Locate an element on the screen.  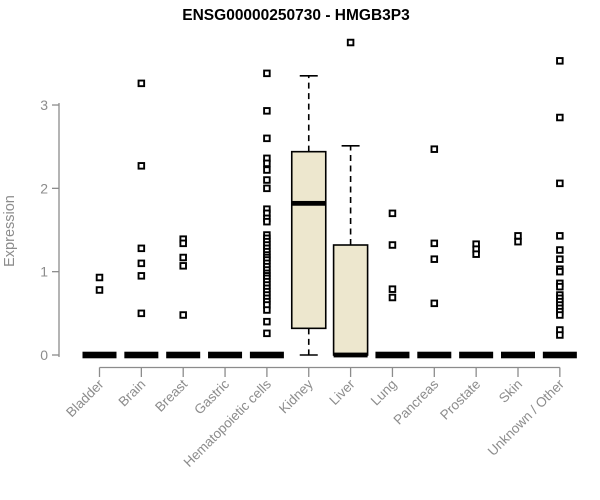
box-group-kidney is located at coordinates (308, 215).